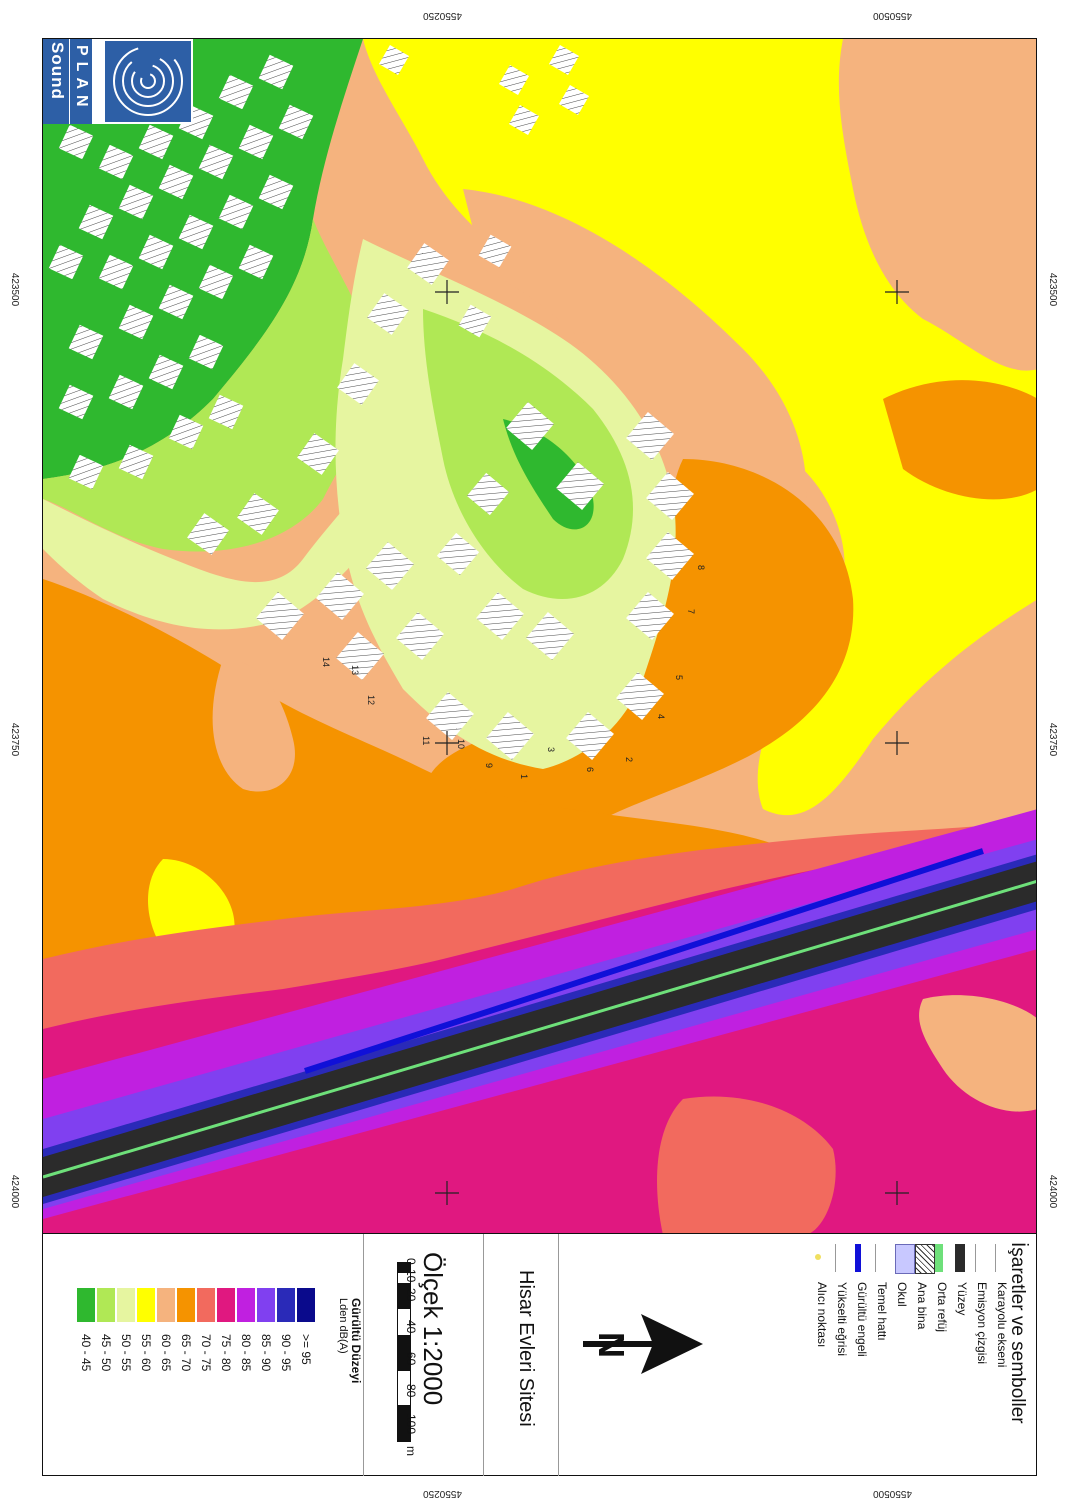  I want to click on noise-class-label: 90 - 95, so click(286, 1353).